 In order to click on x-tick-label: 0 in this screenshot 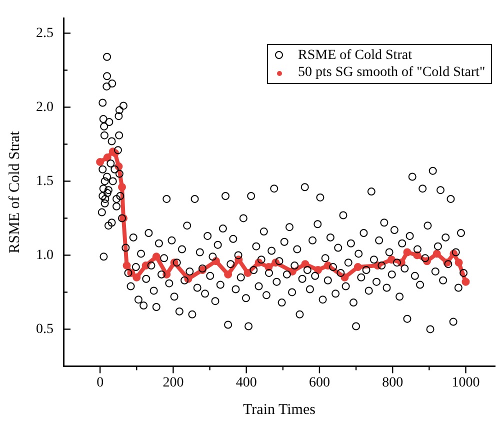, I will do `click(100, 382)`.